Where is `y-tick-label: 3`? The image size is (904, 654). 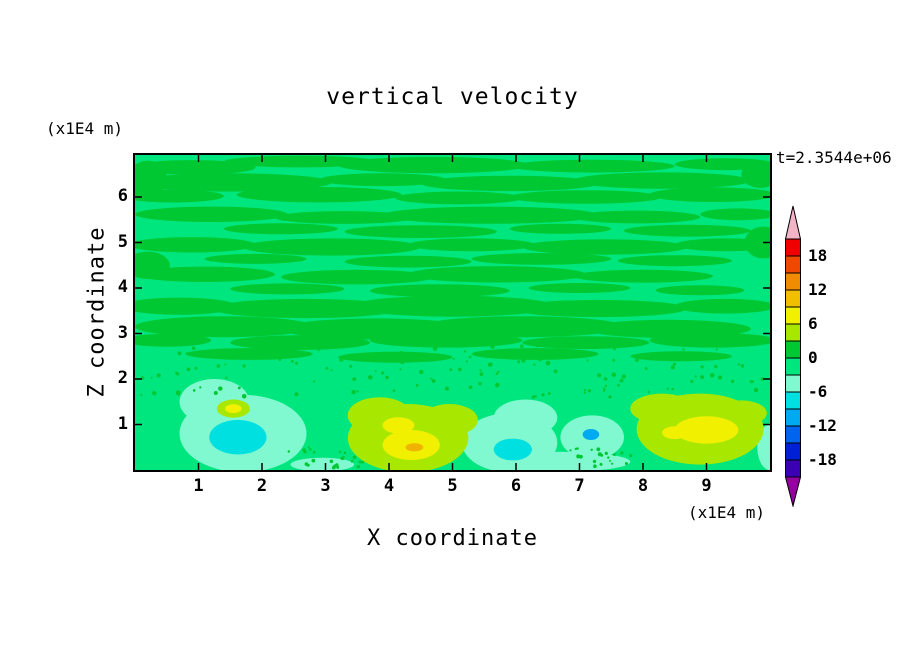 y-tick-label: 3 is located at coordinates (122, 332).